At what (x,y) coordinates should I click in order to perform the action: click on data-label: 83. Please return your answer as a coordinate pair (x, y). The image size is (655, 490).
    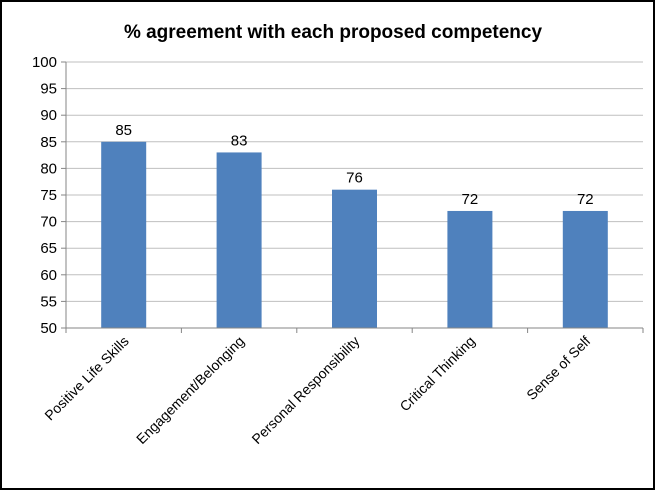
    Looking at the image, I should click on (239, 140).